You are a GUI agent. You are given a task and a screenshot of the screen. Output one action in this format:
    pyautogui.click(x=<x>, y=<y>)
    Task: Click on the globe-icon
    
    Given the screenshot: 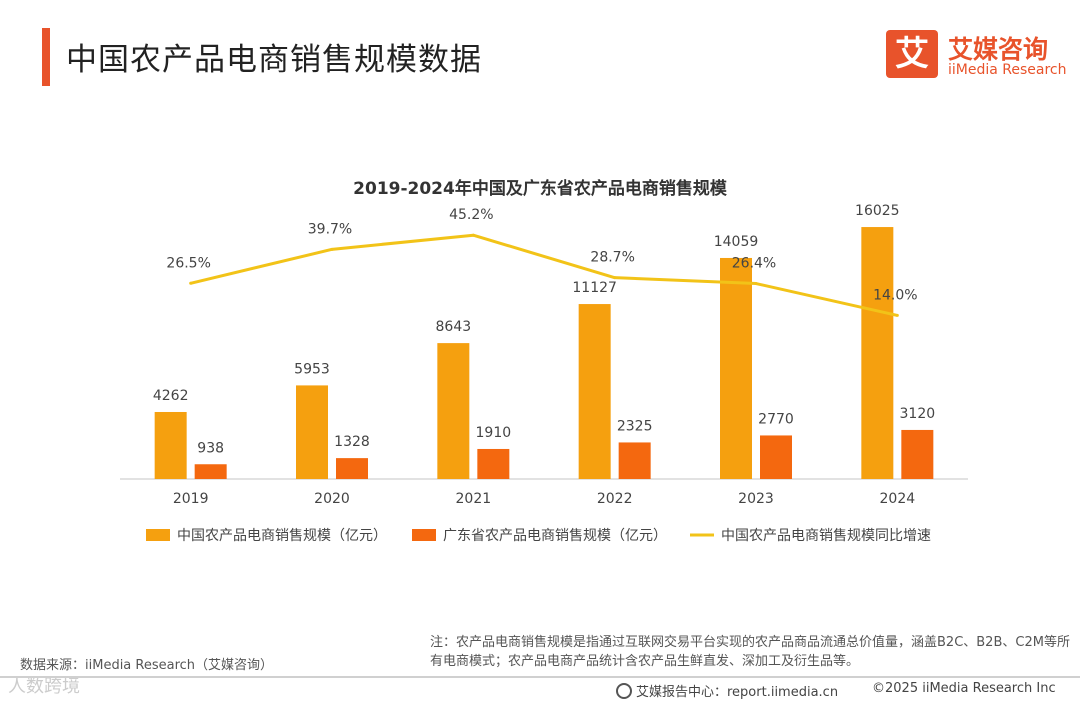 What is the action you would take?
    pyautogui.click(x=624, y=691)
    